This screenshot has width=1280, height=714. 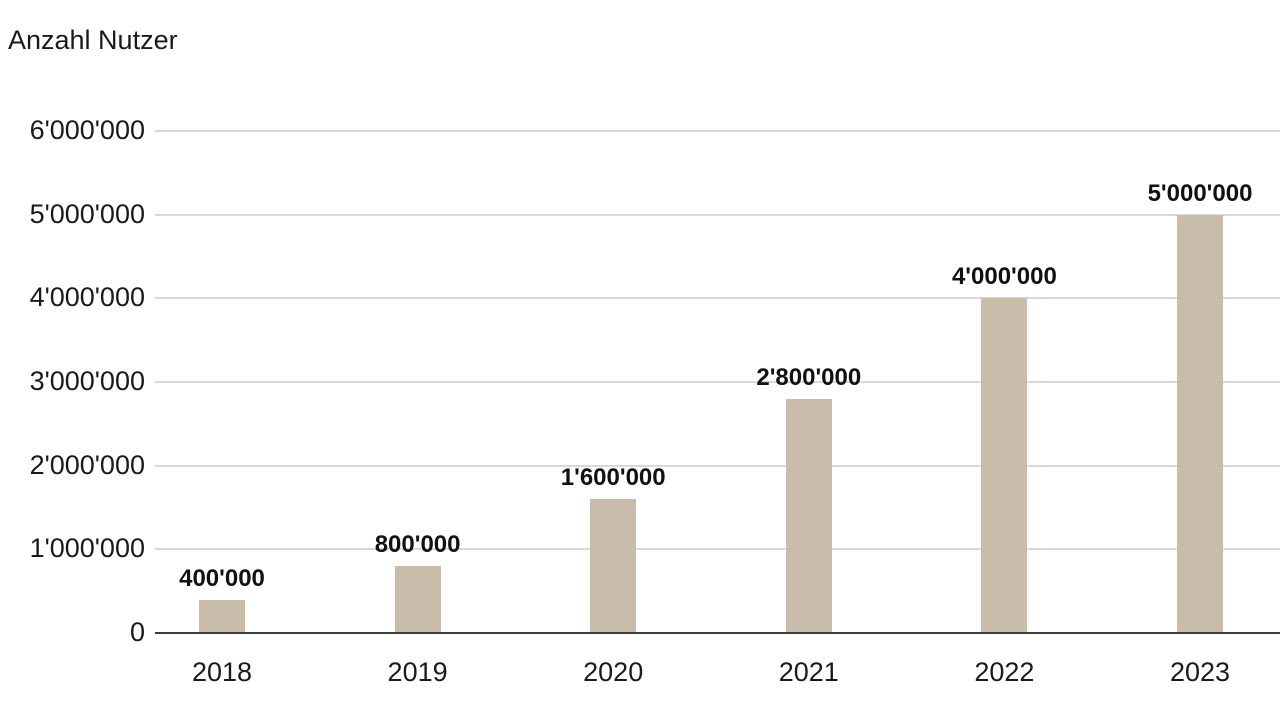 What do you see at coordinates (1200, 672) in the screenshot?
I see `x-tick-label: 2023` at bounding box center [1200, 672].